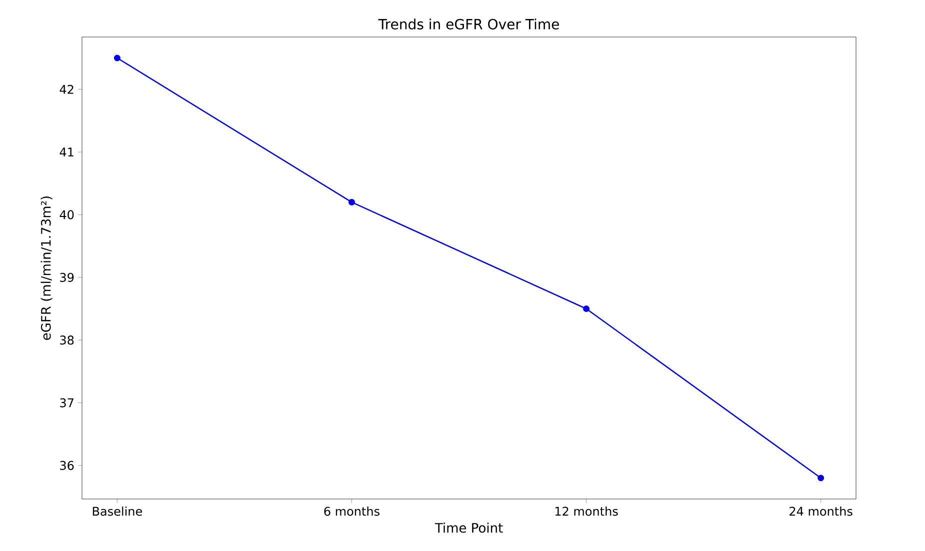 This screenshot has width=925, height=551. I want to click on x-tick-label: Baseline, so click(117, 511).